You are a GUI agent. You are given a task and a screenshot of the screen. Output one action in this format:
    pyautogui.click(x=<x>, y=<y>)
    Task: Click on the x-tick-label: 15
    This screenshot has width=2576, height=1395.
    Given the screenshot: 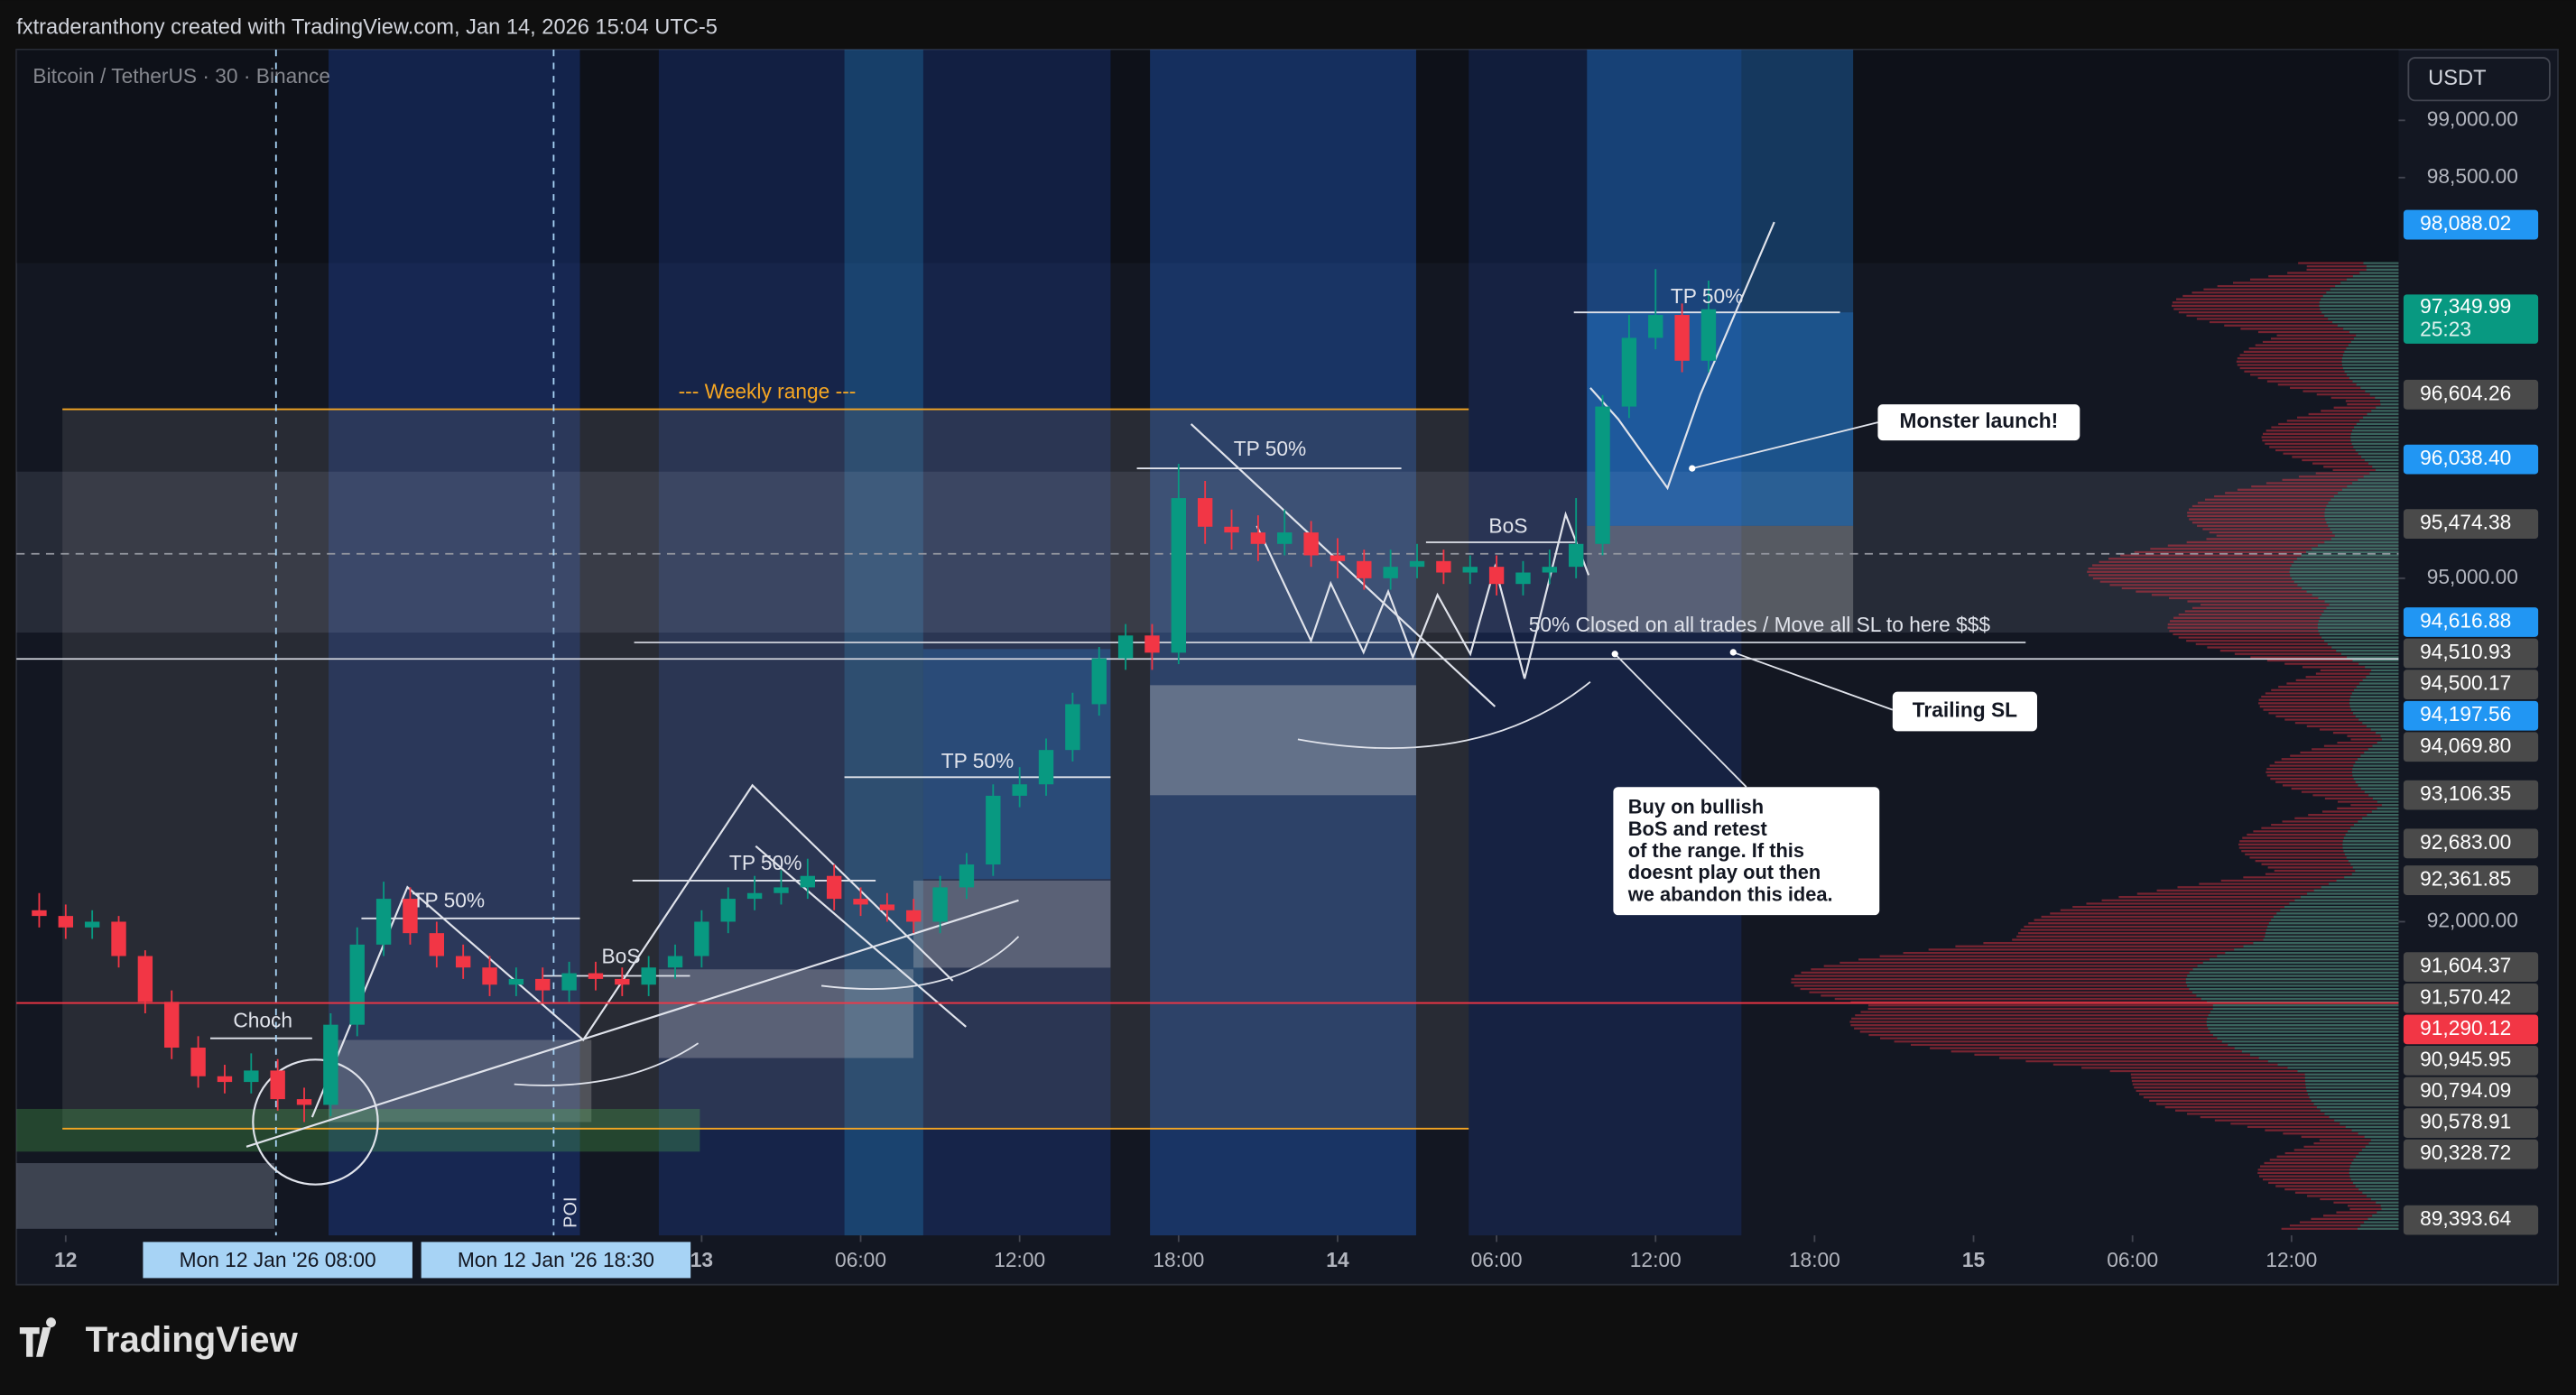 What is the action you would take?
    pyautogui.click(x=1974, y=1259)
    